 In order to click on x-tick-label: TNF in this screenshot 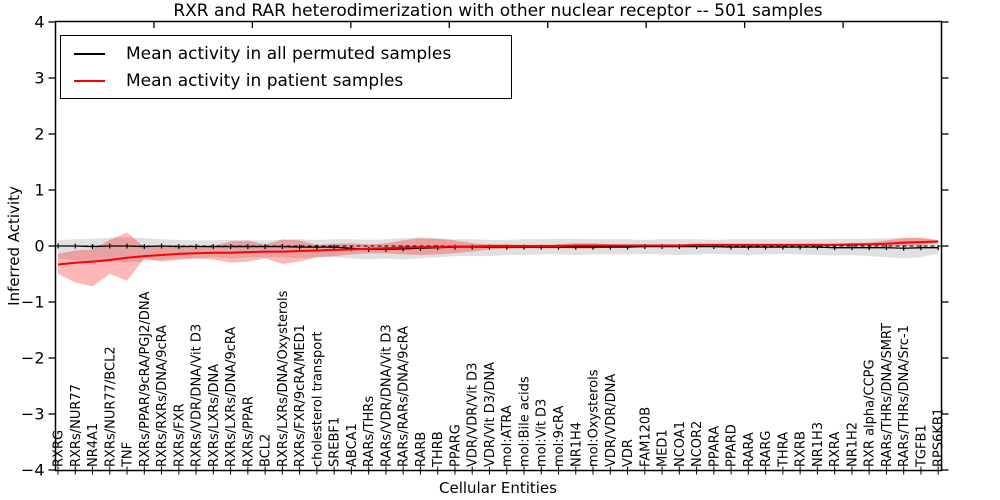, I will do `click(128, 455)`.